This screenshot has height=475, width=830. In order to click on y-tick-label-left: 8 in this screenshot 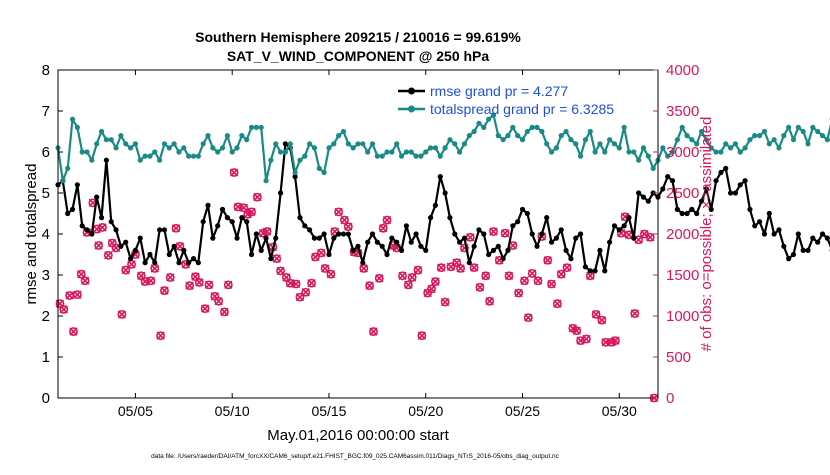, I will do `click(46, 70)`.